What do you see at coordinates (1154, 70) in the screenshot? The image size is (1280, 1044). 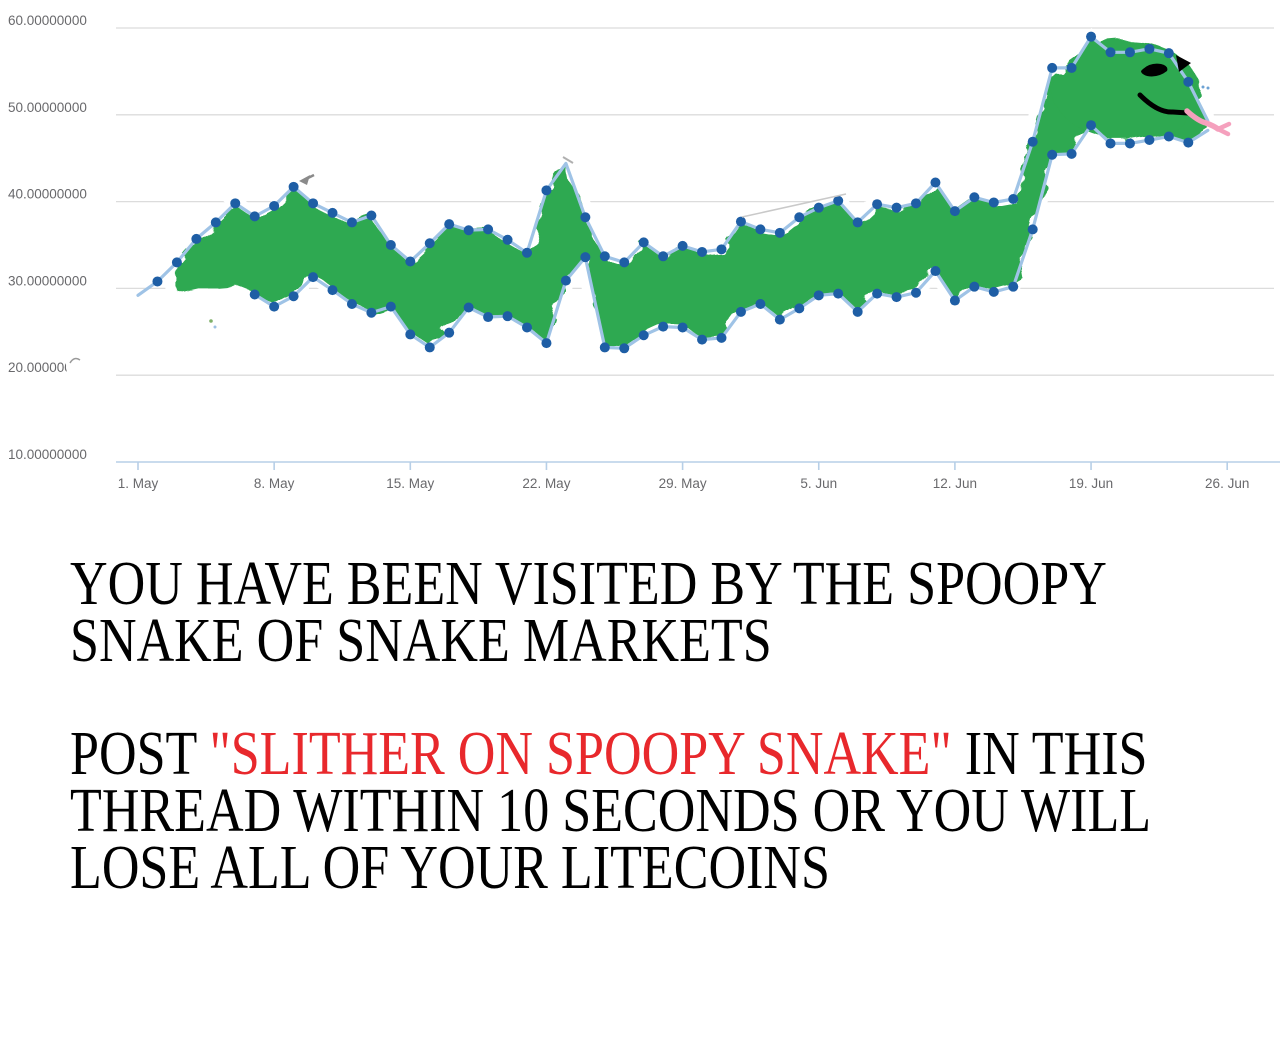 I see `snake-eye-icon` at bounding box center [1154, 70].